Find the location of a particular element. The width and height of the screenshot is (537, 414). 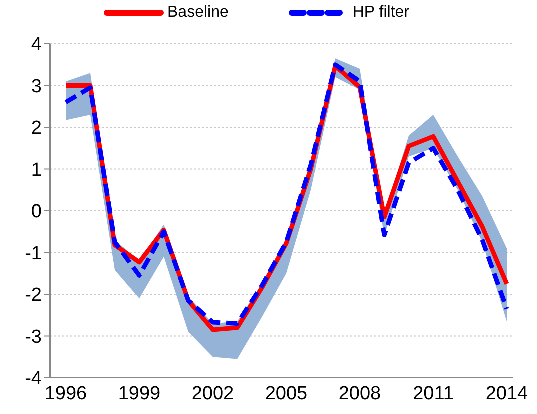

x-tick-label: 2008 is located at coordinates (360, 393).